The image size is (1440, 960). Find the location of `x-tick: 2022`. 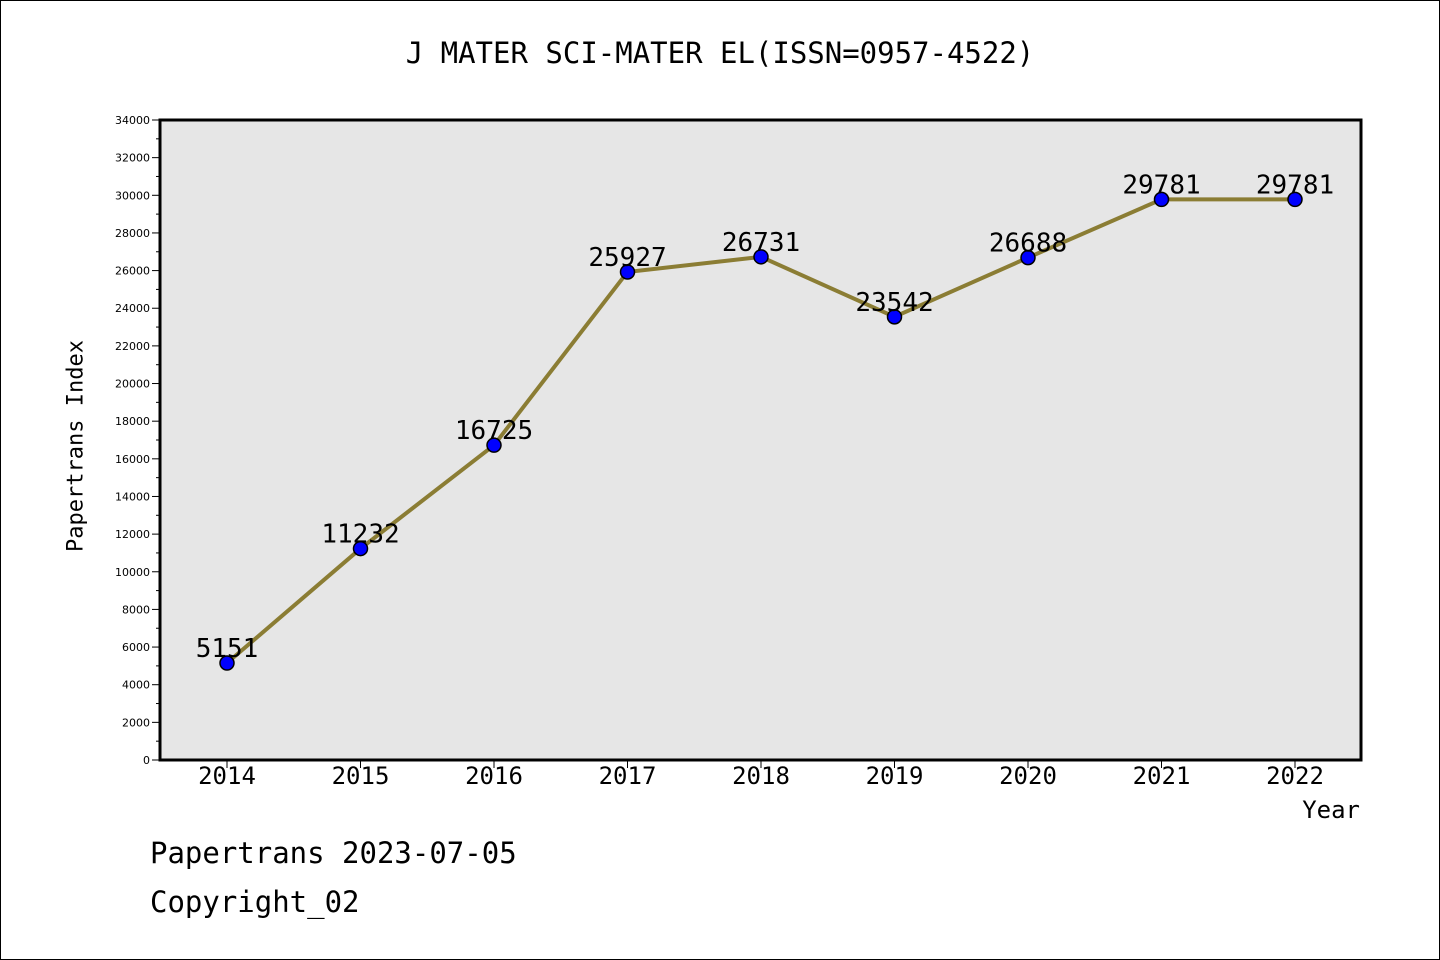

x-tick: 2022 is located at coordinates (1295, 775).